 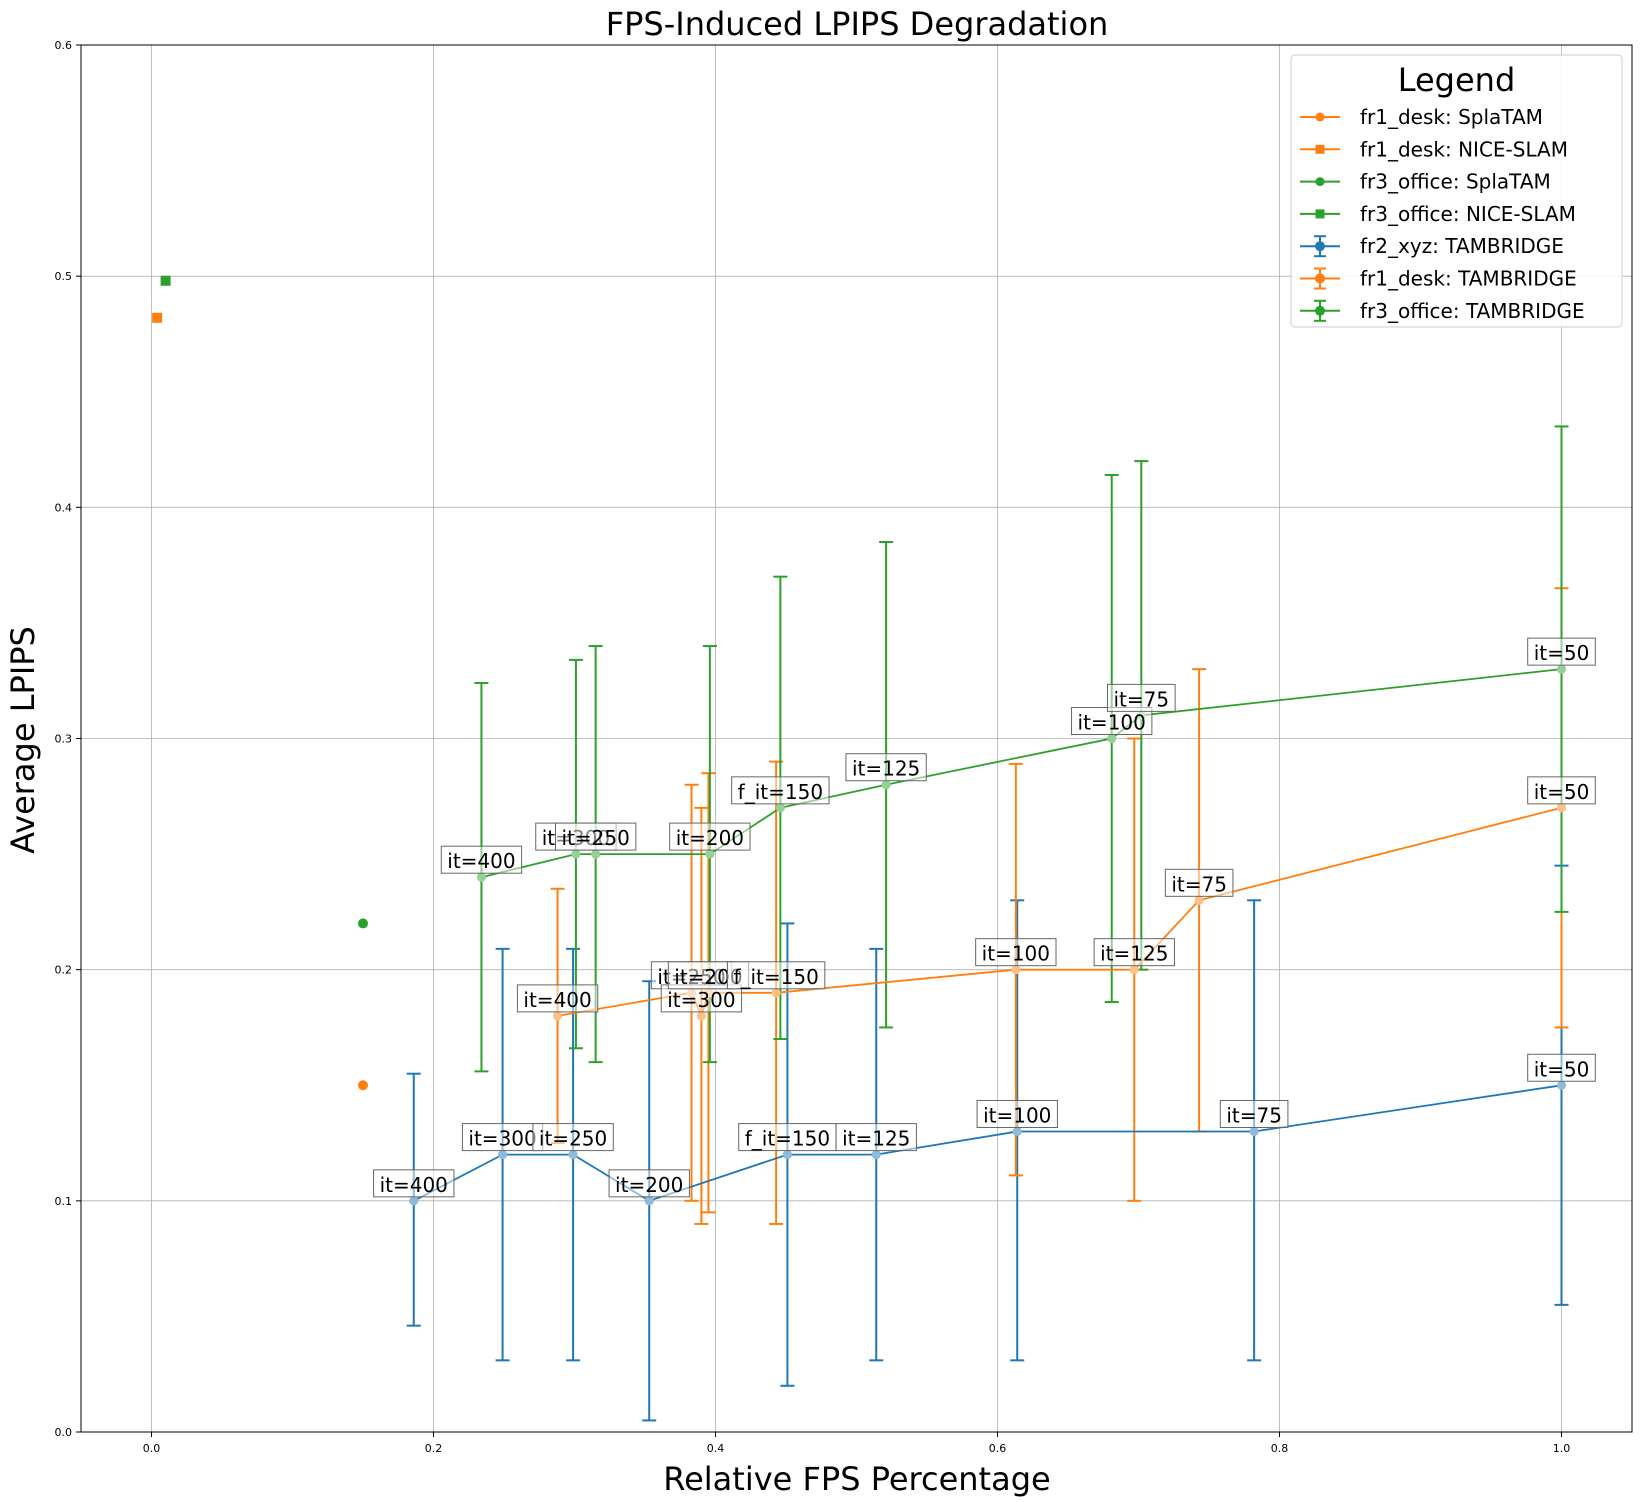 I want to click on legend-box, so click(x=1456, y=191).